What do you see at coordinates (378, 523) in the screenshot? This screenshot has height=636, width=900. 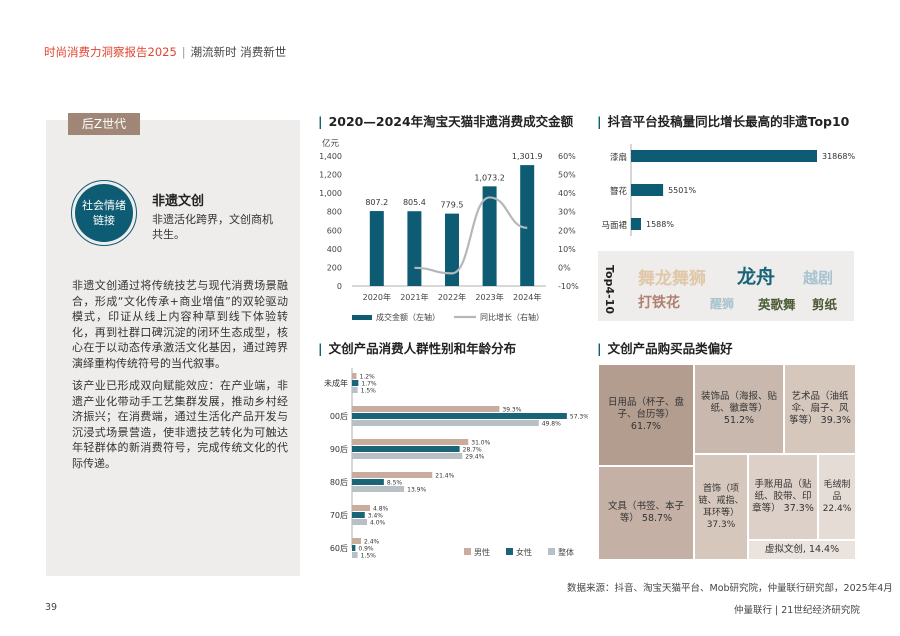 I see `age-value-label: 4.0%` at bounding box center [378, 523].